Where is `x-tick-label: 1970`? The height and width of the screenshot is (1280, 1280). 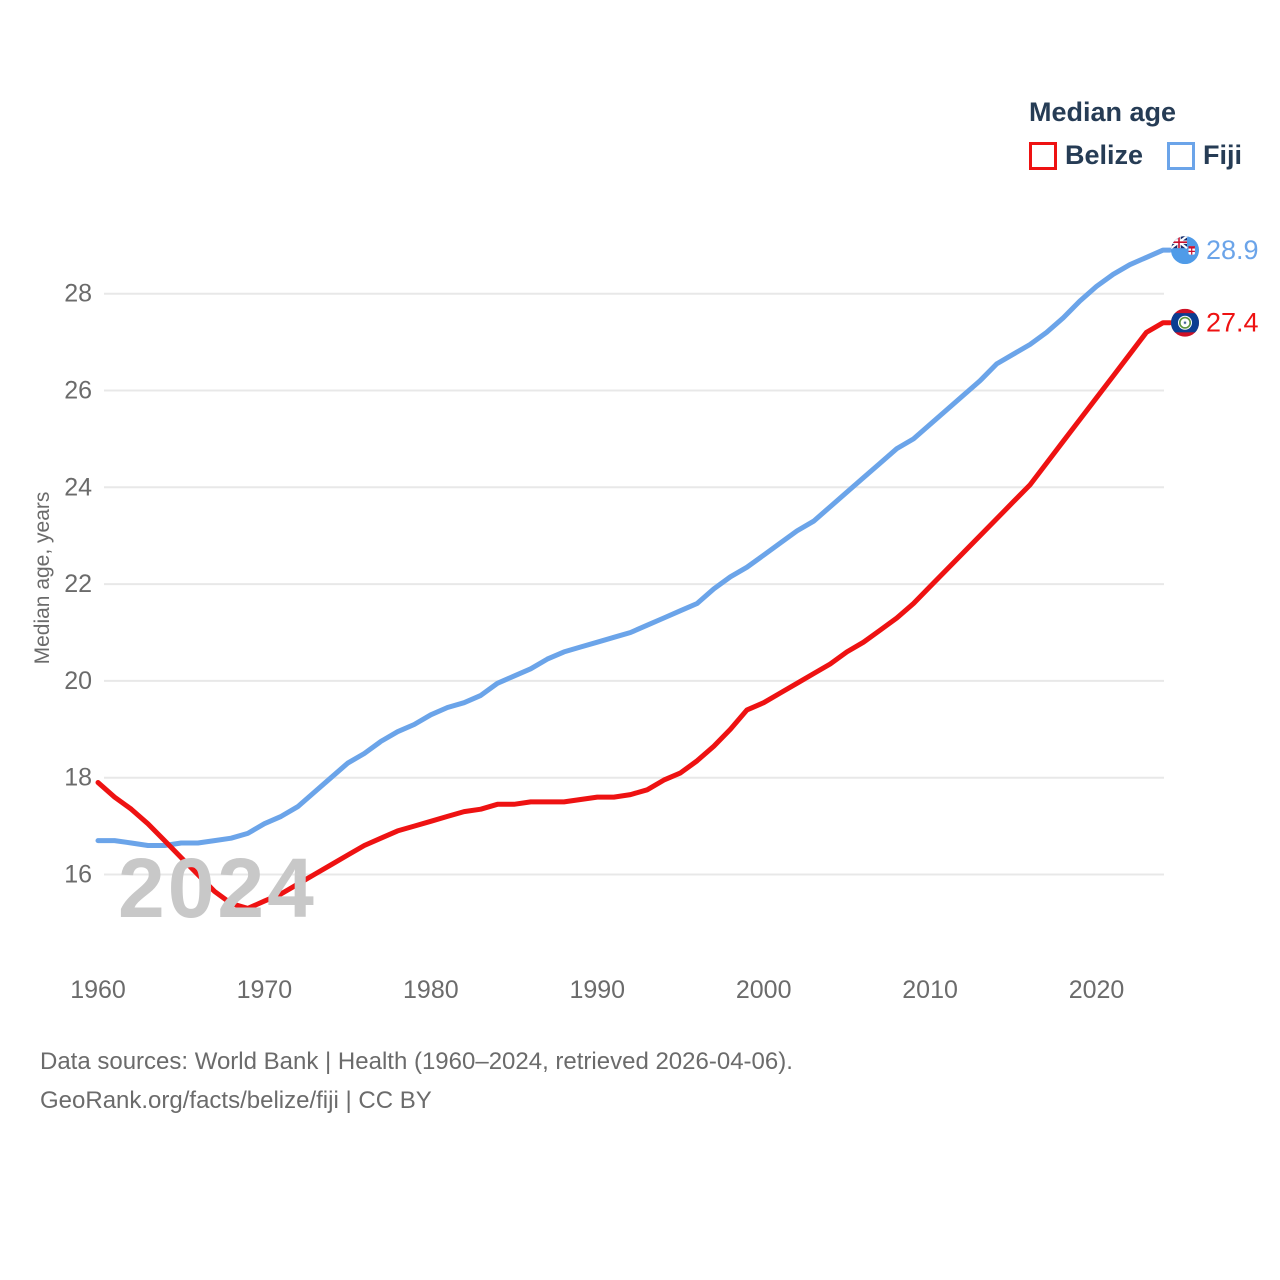
x-tick-label: 1970 is located at coordinates (265, 990).